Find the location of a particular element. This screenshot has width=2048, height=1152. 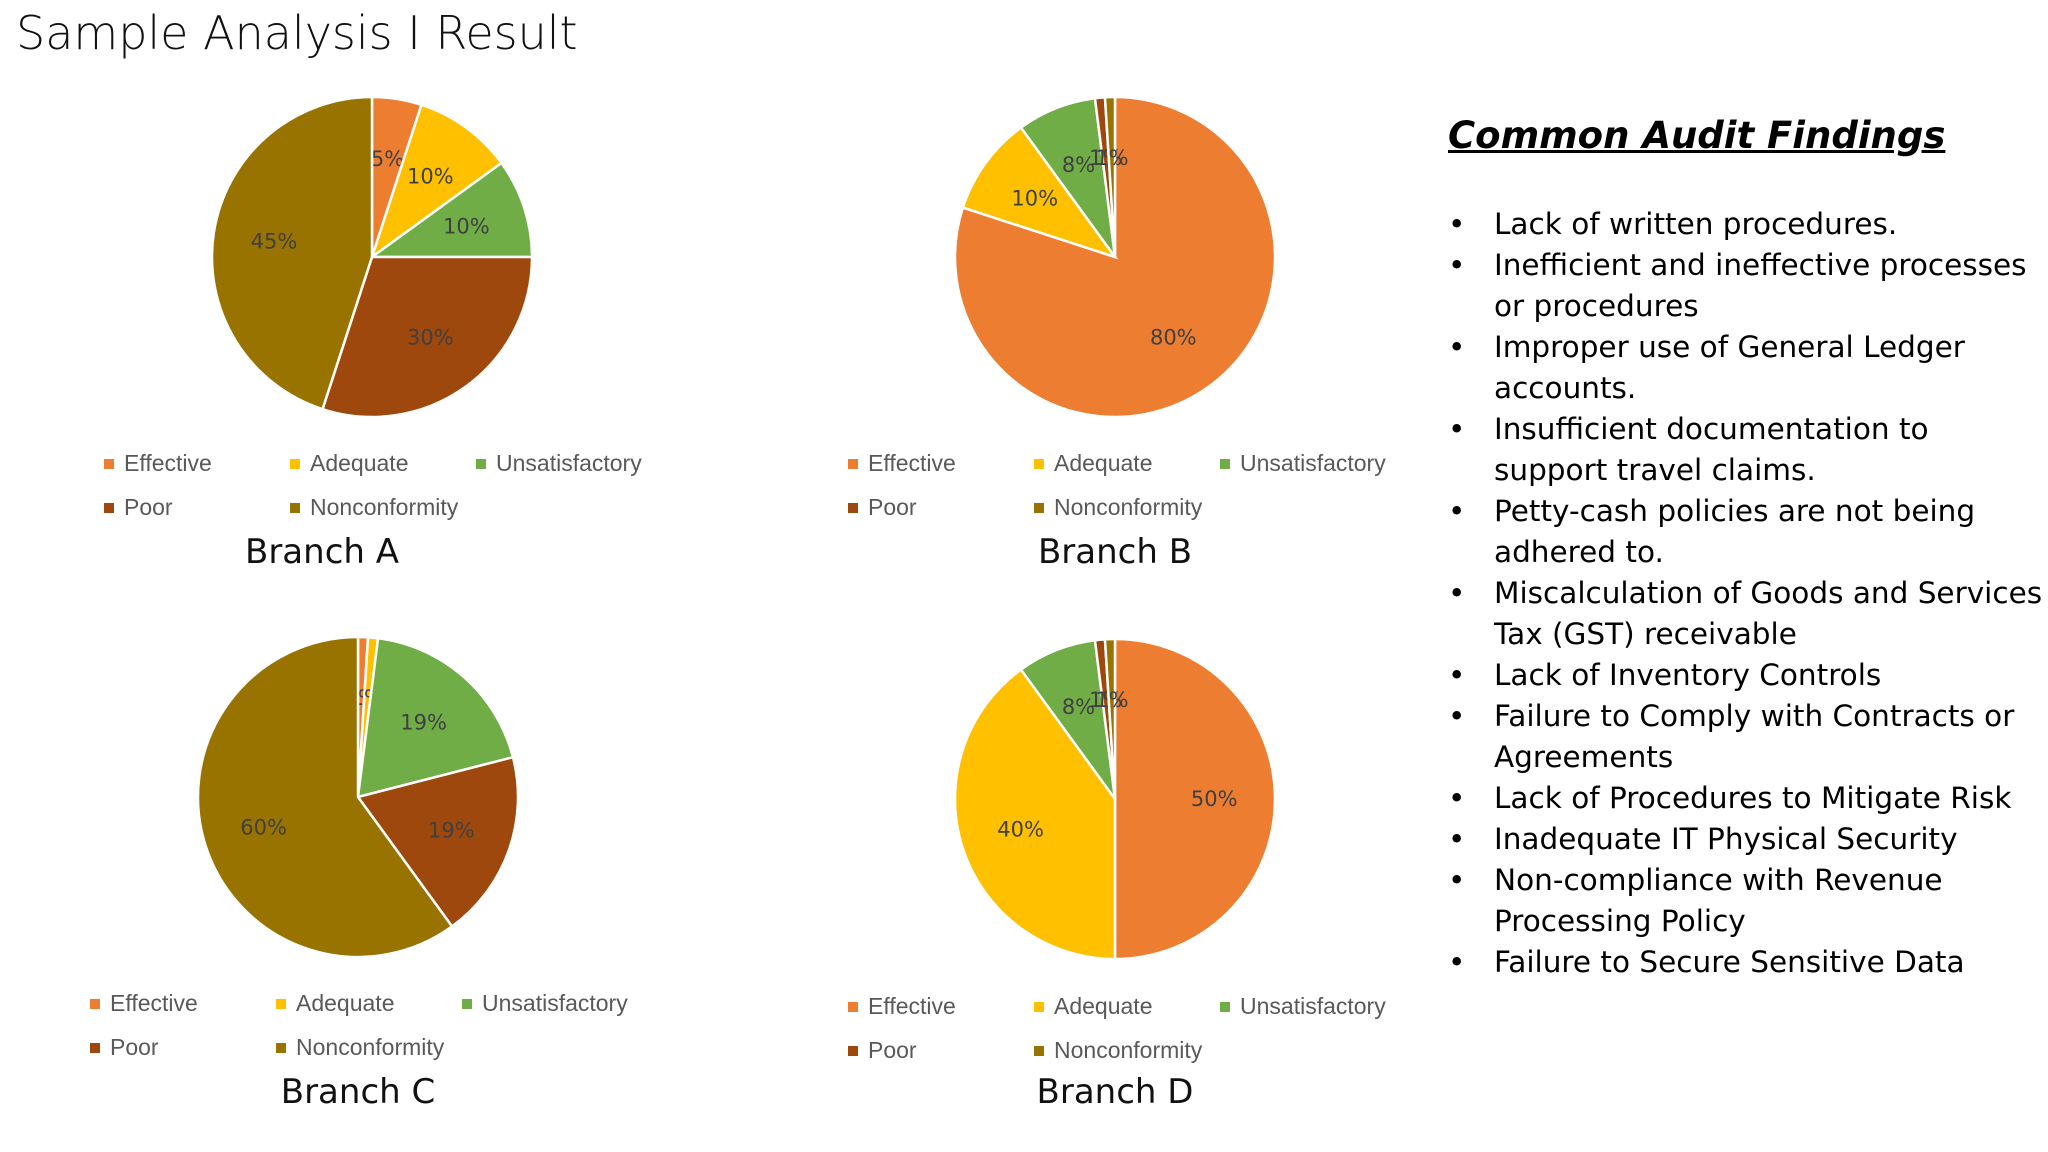

slide-title: Sample Analysis I Result is located at coordinates (297, 33).